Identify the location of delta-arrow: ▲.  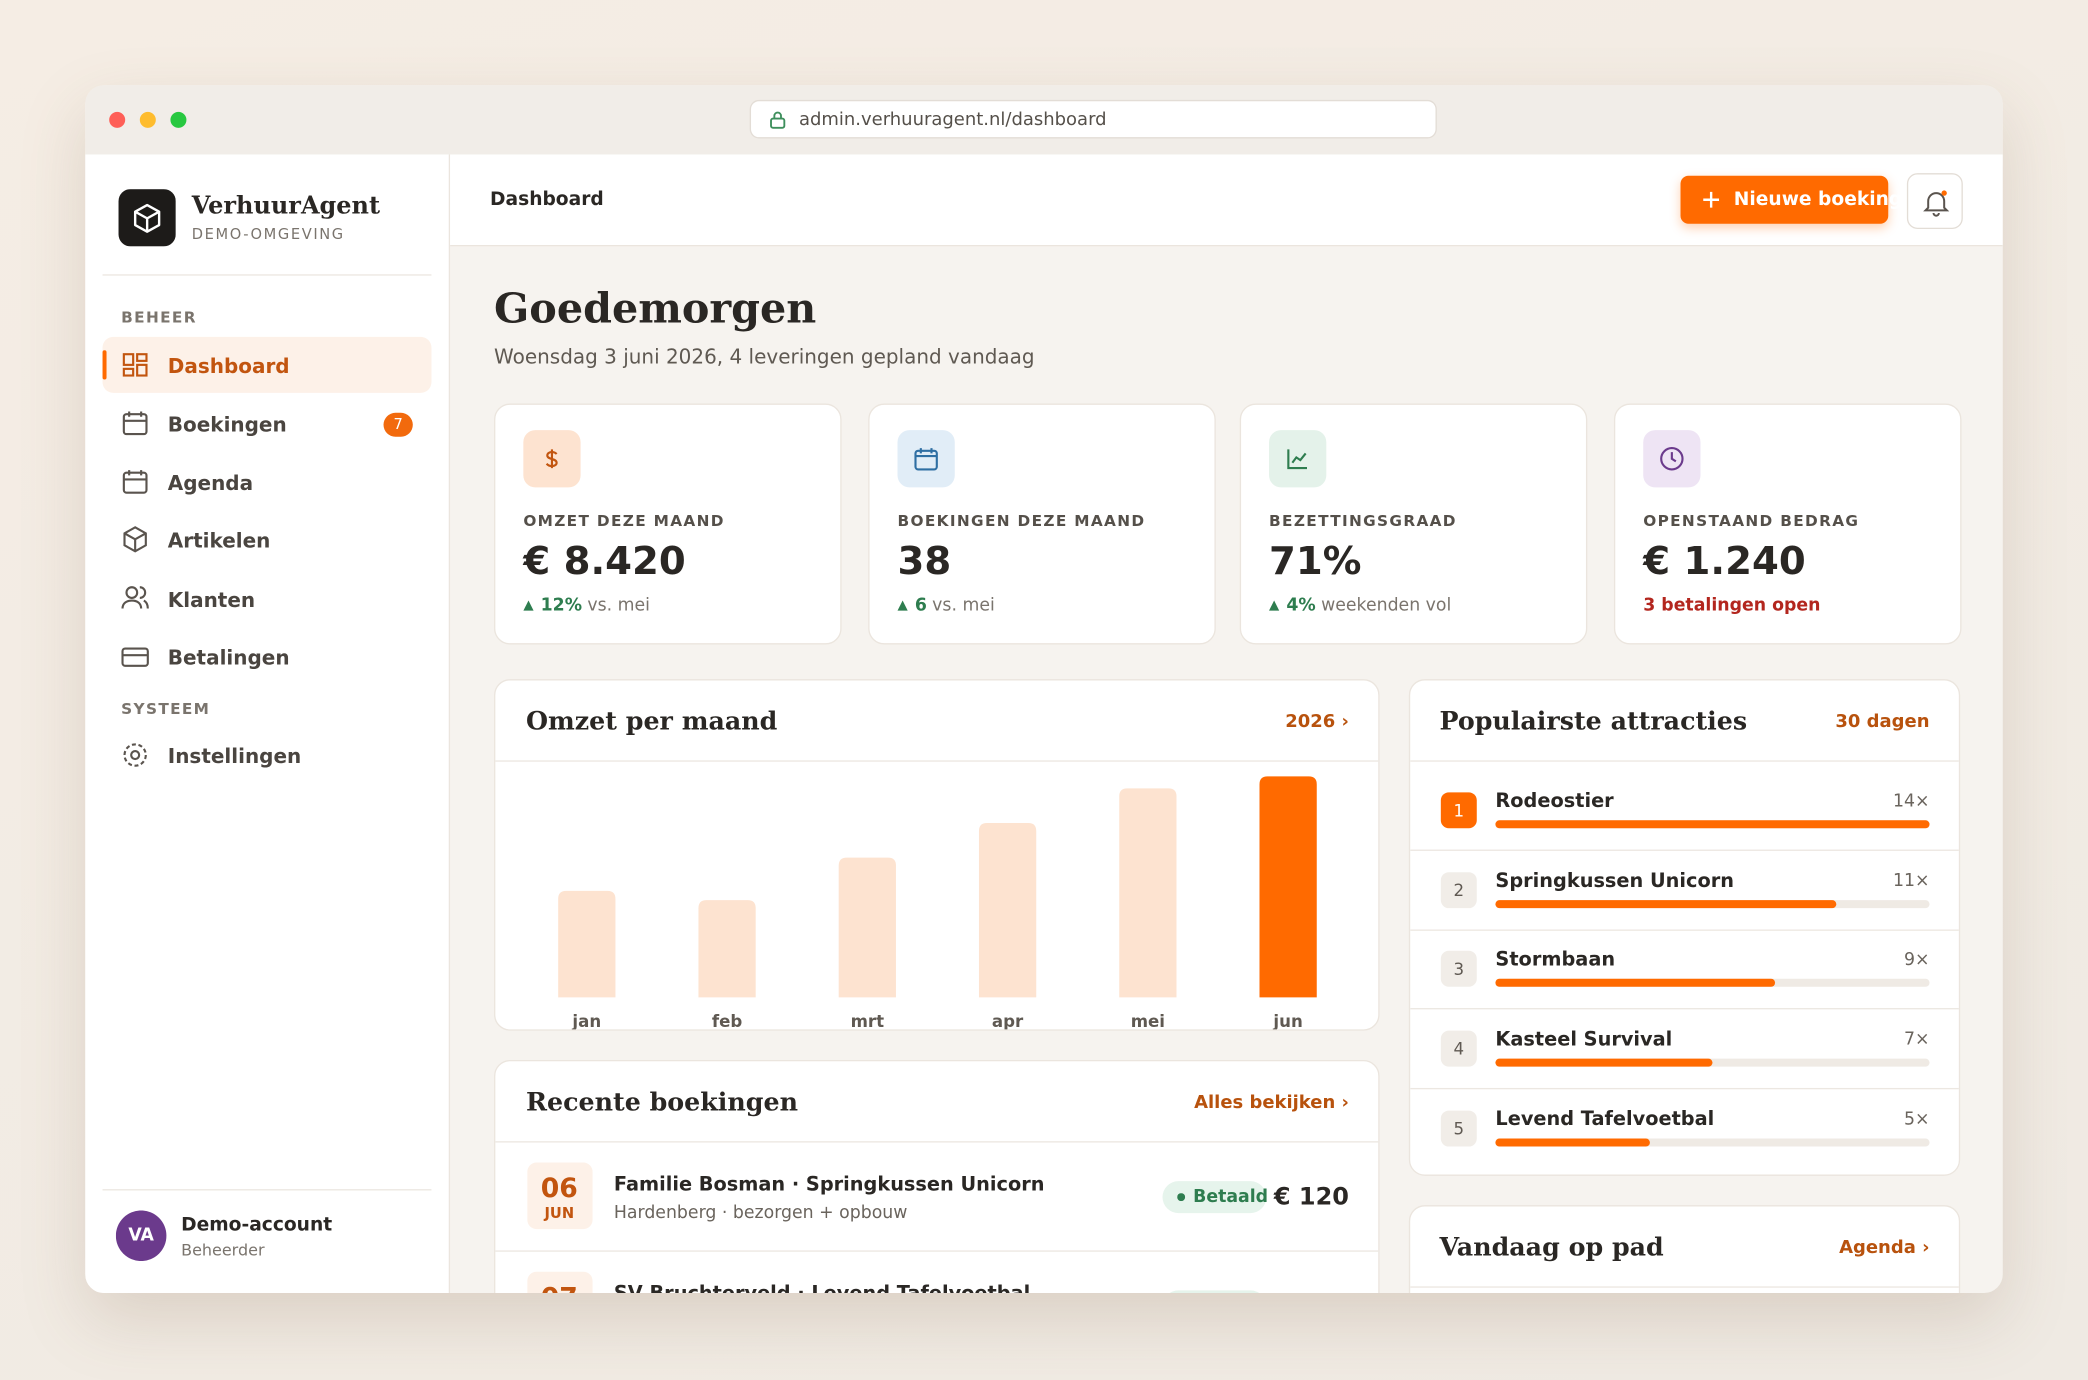
(528, 606).